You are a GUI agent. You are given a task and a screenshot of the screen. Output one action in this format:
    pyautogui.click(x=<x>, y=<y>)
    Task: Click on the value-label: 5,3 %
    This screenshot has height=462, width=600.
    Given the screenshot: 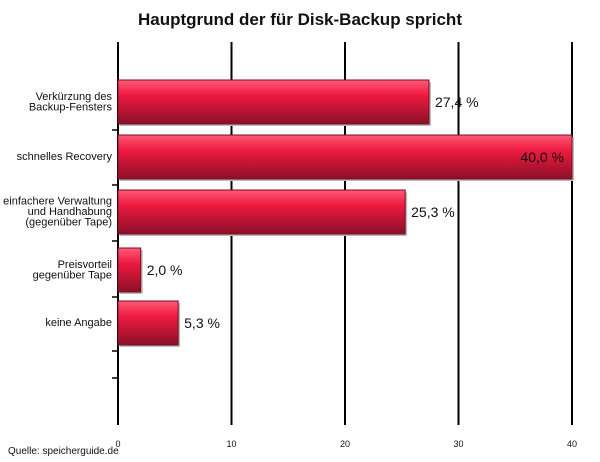 What is the action you would take?
    pyautogui.click(x=202, y=323)
    